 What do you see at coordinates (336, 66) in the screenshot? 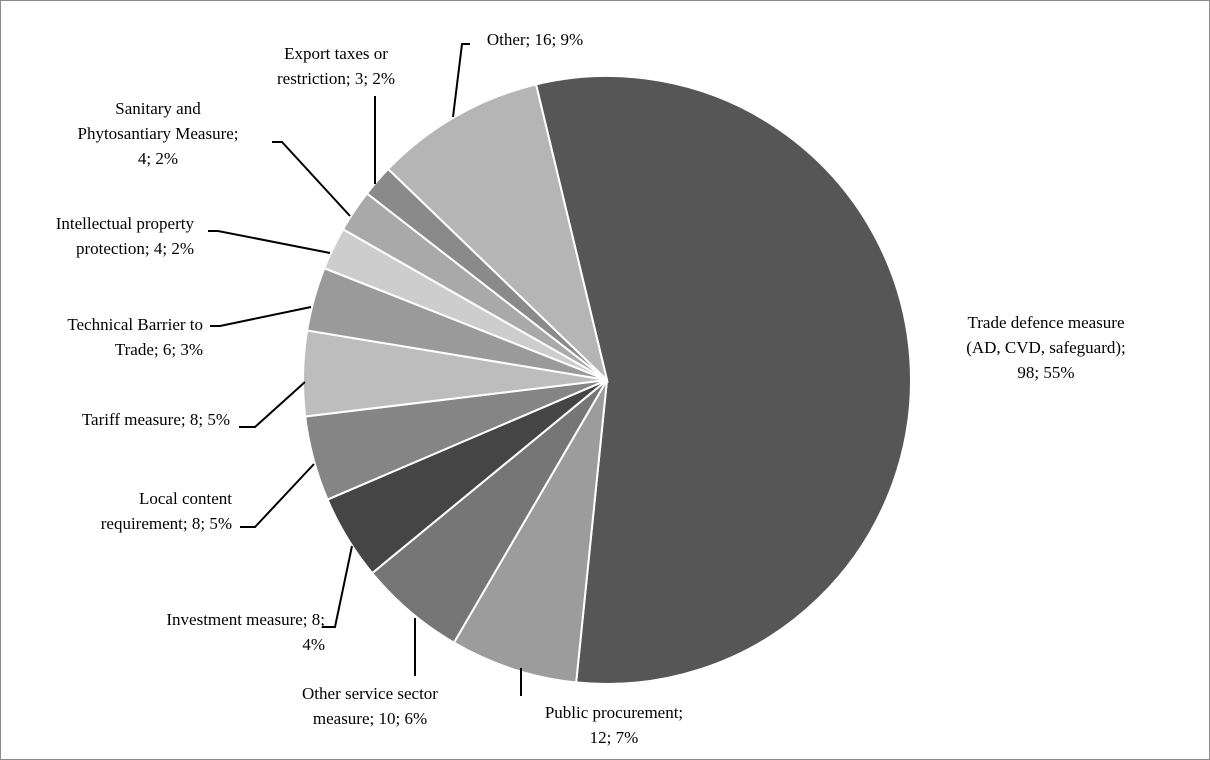
I see `slice-label-9: Export taxes or restriction; 3; 2%` at bounding box center [336, 66].